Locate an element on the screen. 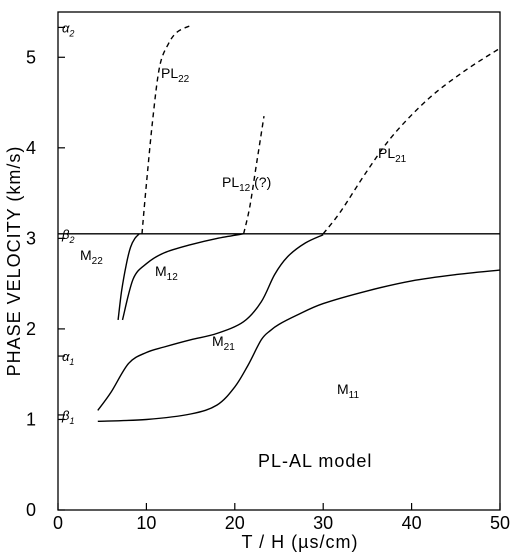 Image resolution: width=512 pixels, height=553 pixels. series-label-m12: M12 is located at coordinates (166, 273).